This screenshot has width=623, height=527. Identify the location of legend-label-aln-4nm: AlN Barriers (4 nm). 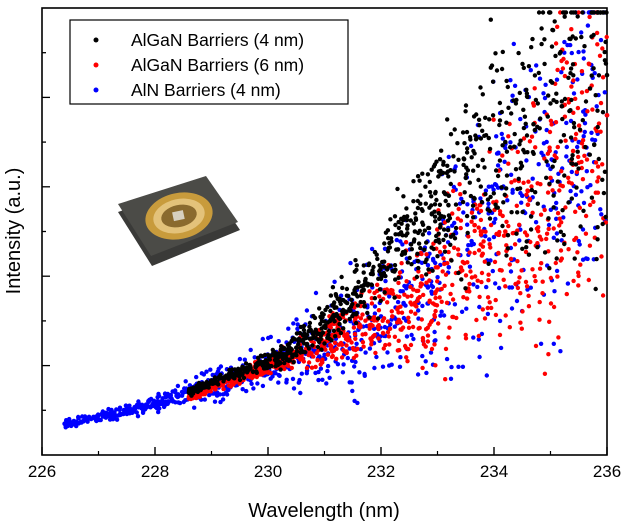
(206, 90).